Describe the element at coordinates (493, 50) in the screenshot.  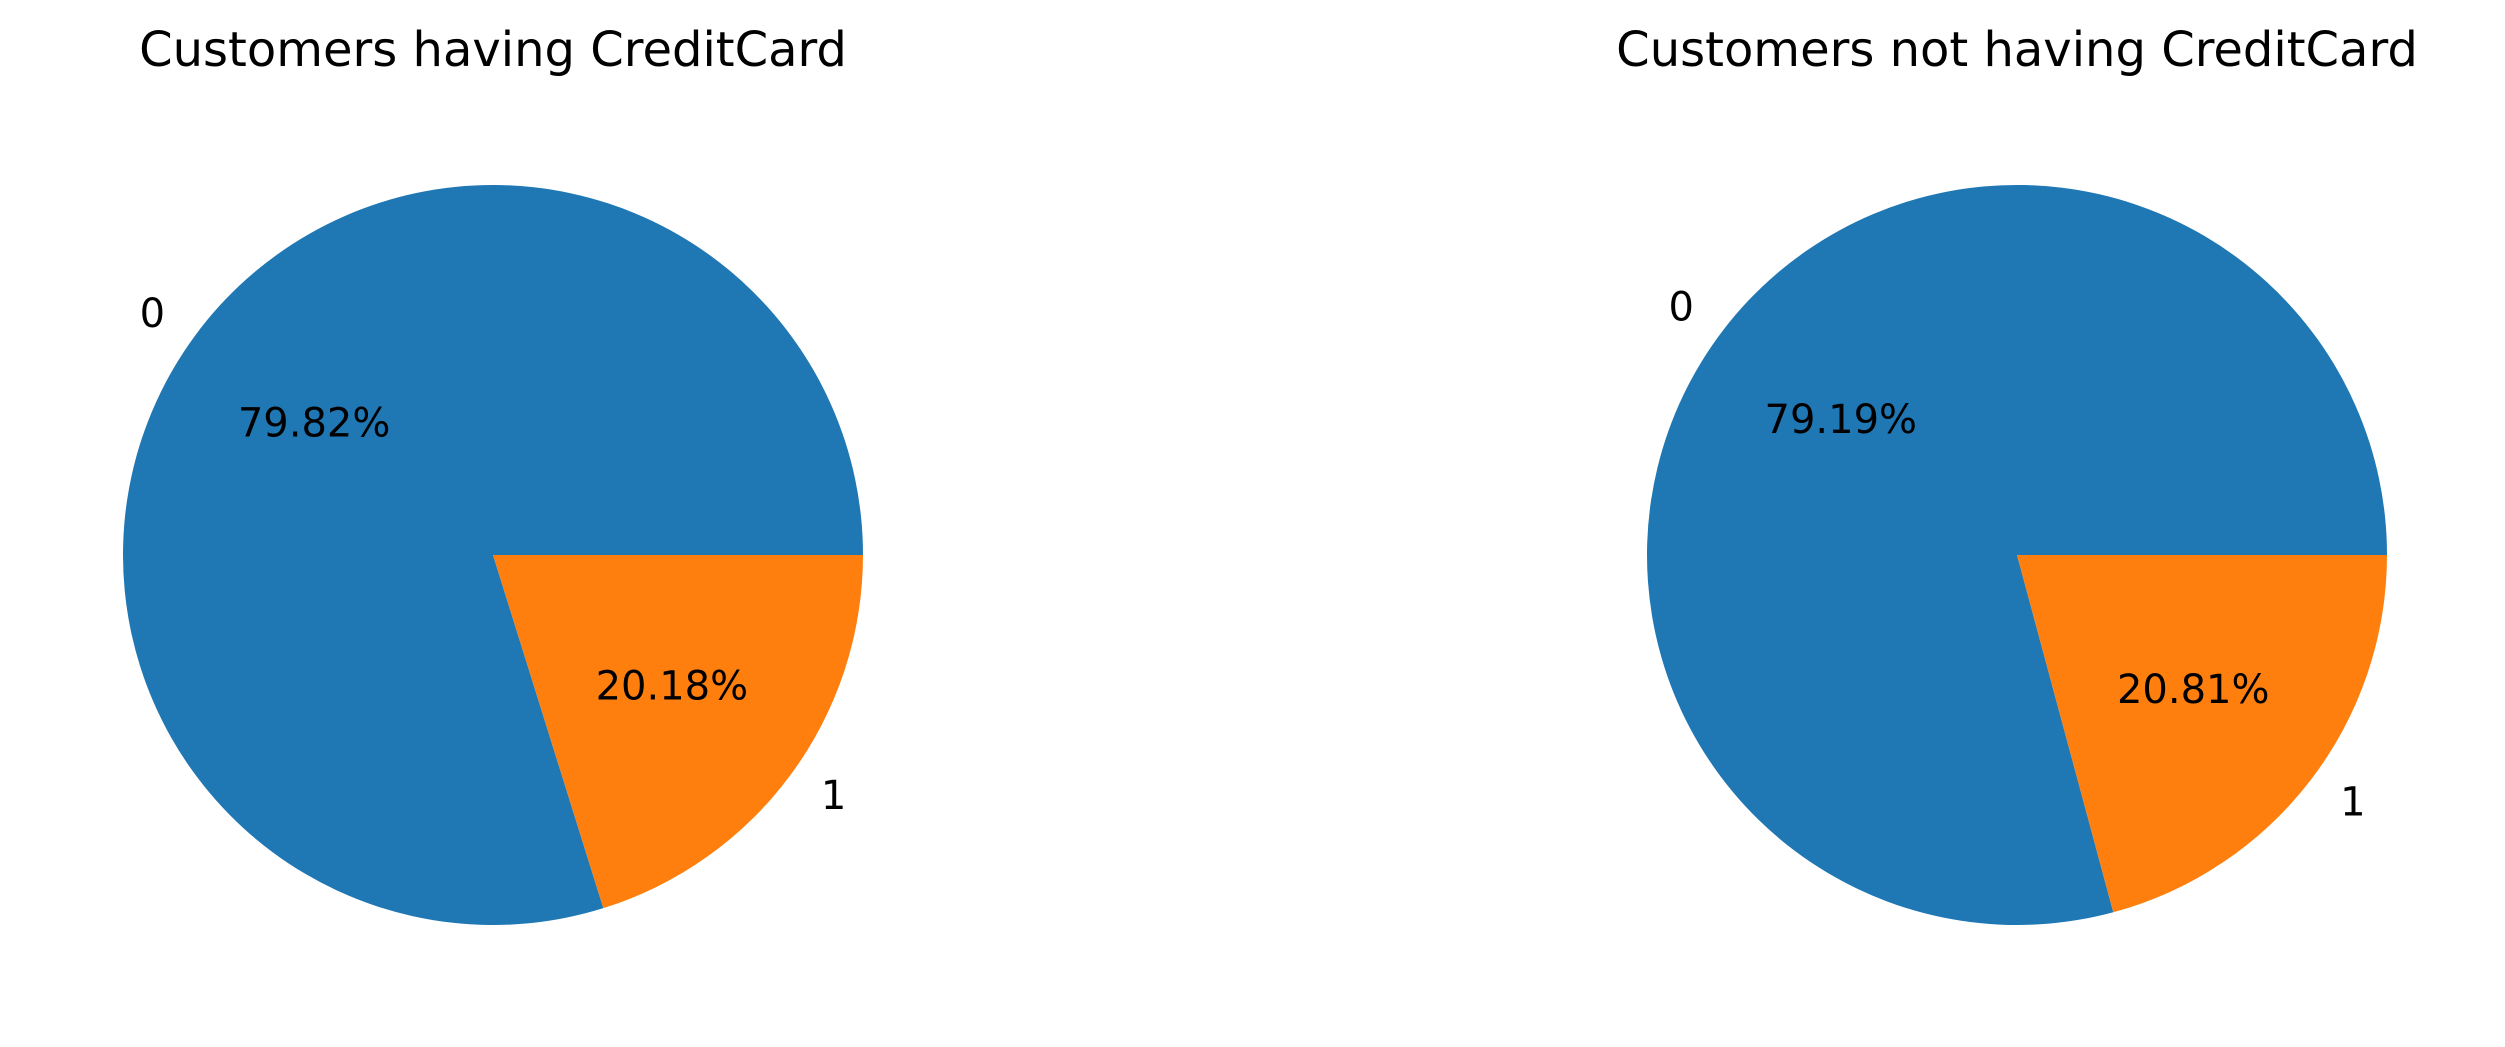
I see `chart-title-credit-card: Customers having CreditCard` at that location.